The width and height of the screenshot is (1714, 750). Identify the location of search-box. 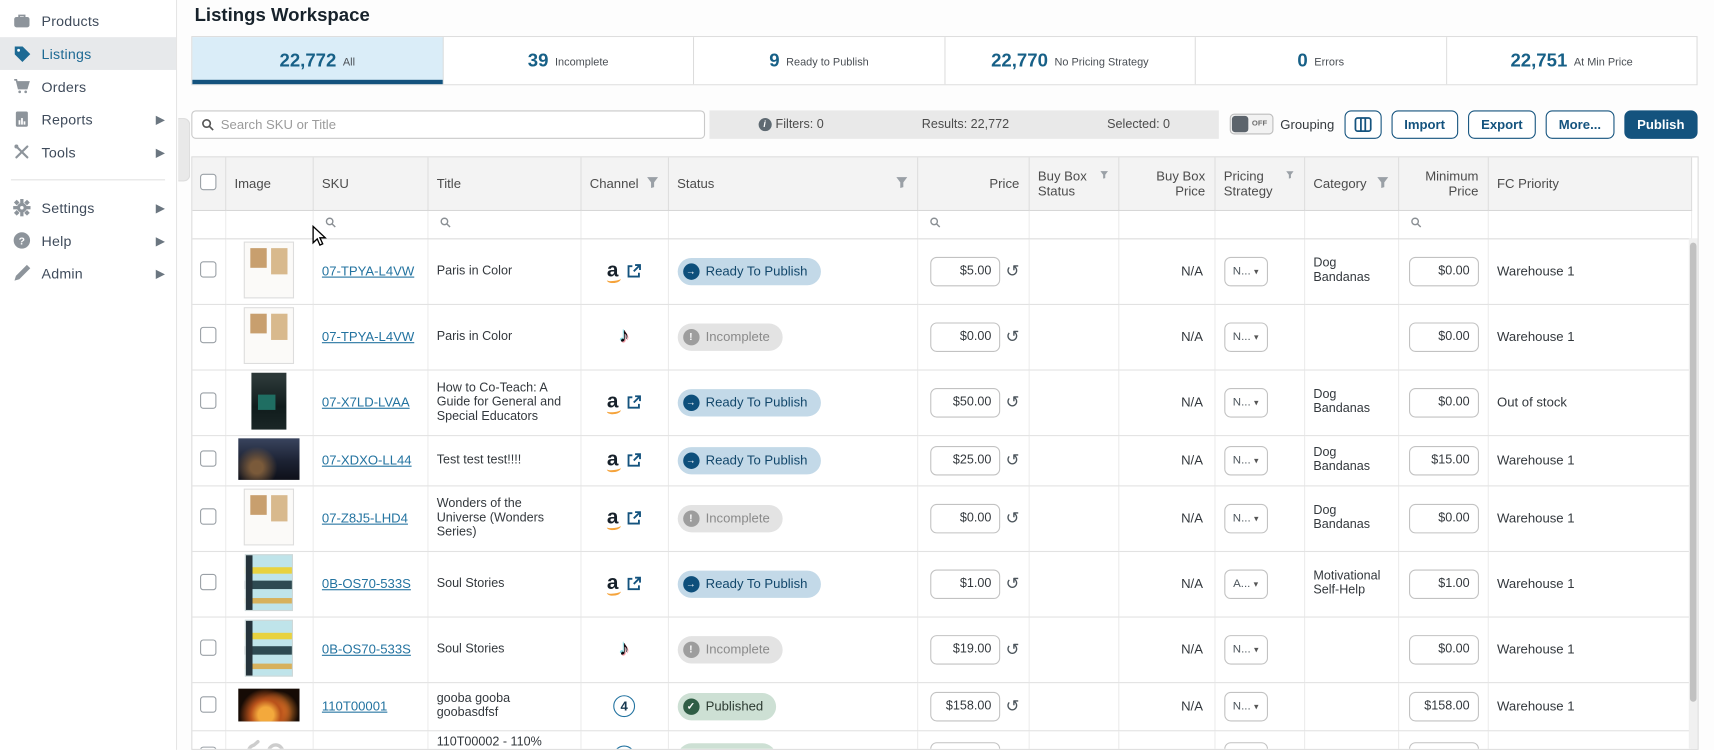
(448, 124).